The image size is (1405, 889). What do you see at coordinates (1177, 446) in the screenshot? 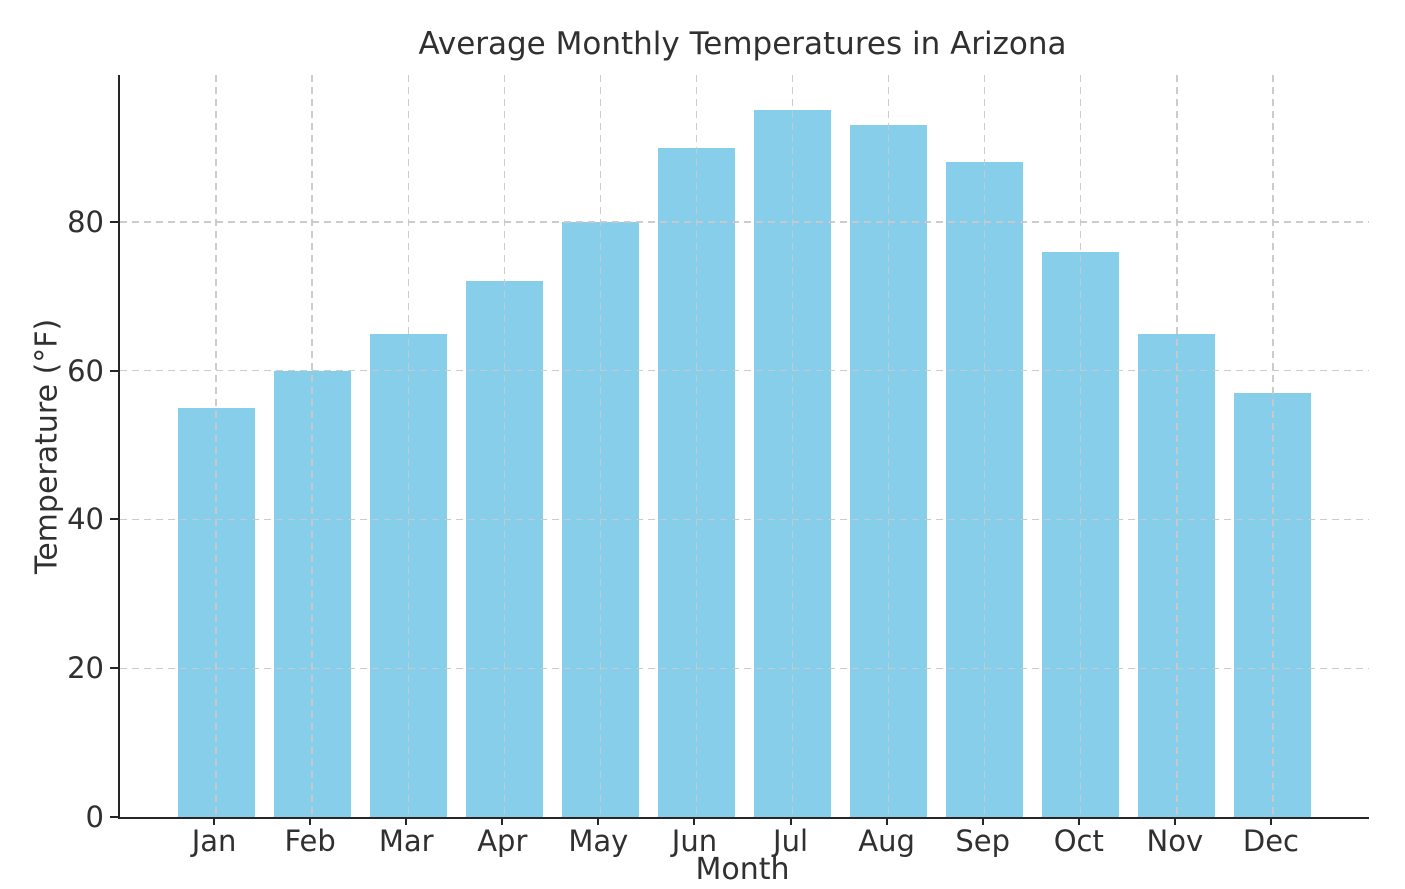
I see `vertical-gridline-nov` at bounding box center [1177, 446].